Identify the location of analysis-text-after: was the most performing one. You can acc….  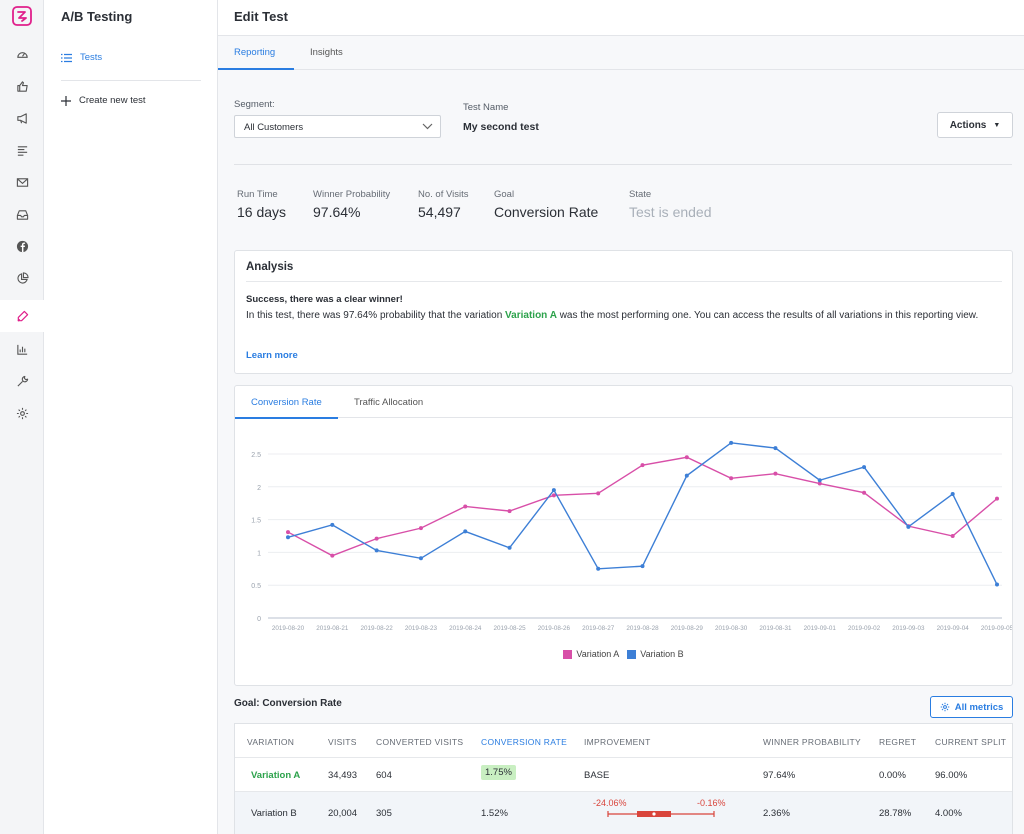
(767, 315).